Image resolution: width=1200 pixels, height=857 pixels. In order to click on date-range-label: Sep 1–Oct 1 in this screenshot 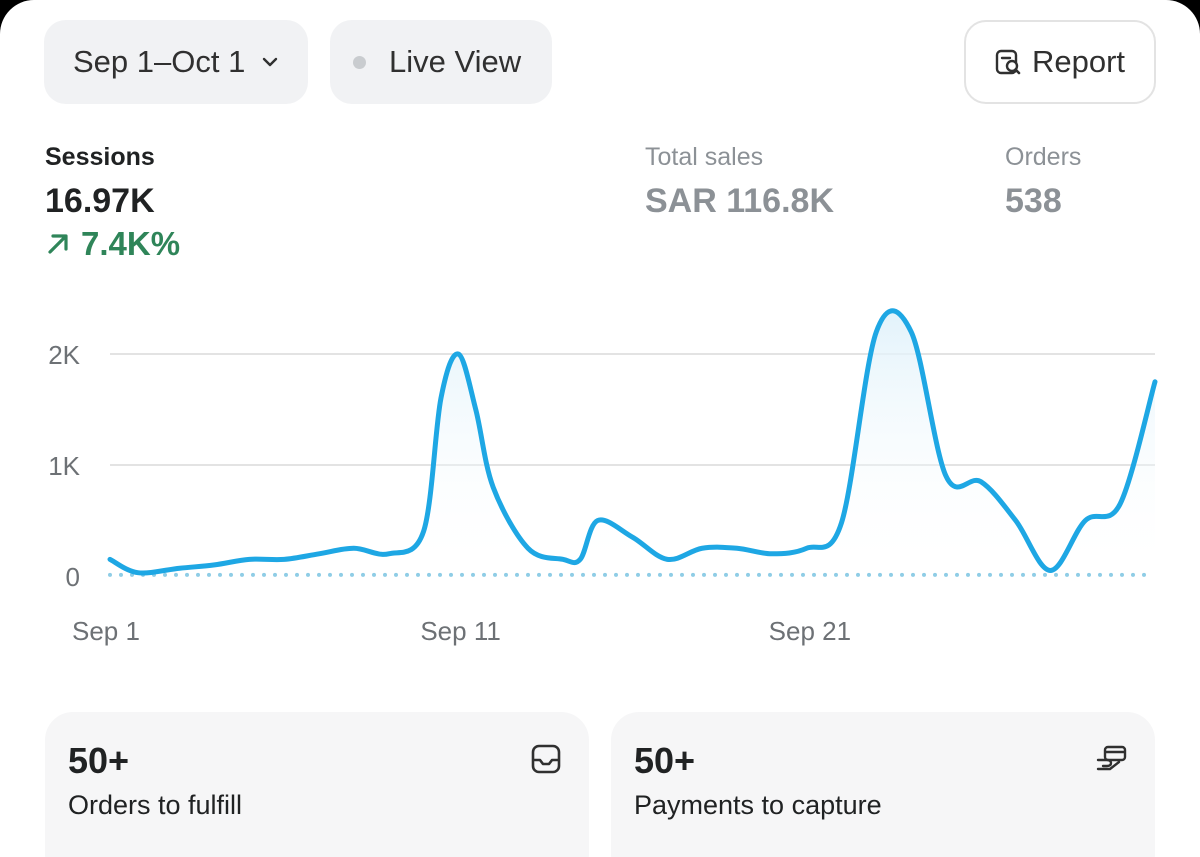, I will do `click(159, 61)`.